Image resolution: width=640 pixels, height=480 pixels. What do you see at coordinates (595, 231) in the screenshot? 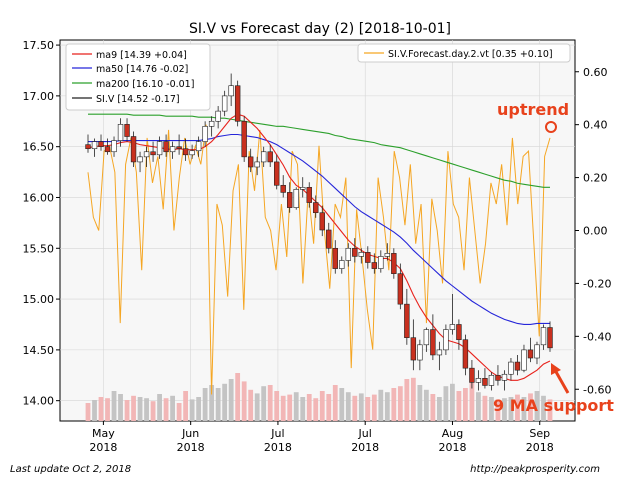
I see `y2-tick-label: 0.00` at bounding box center [595, 231].